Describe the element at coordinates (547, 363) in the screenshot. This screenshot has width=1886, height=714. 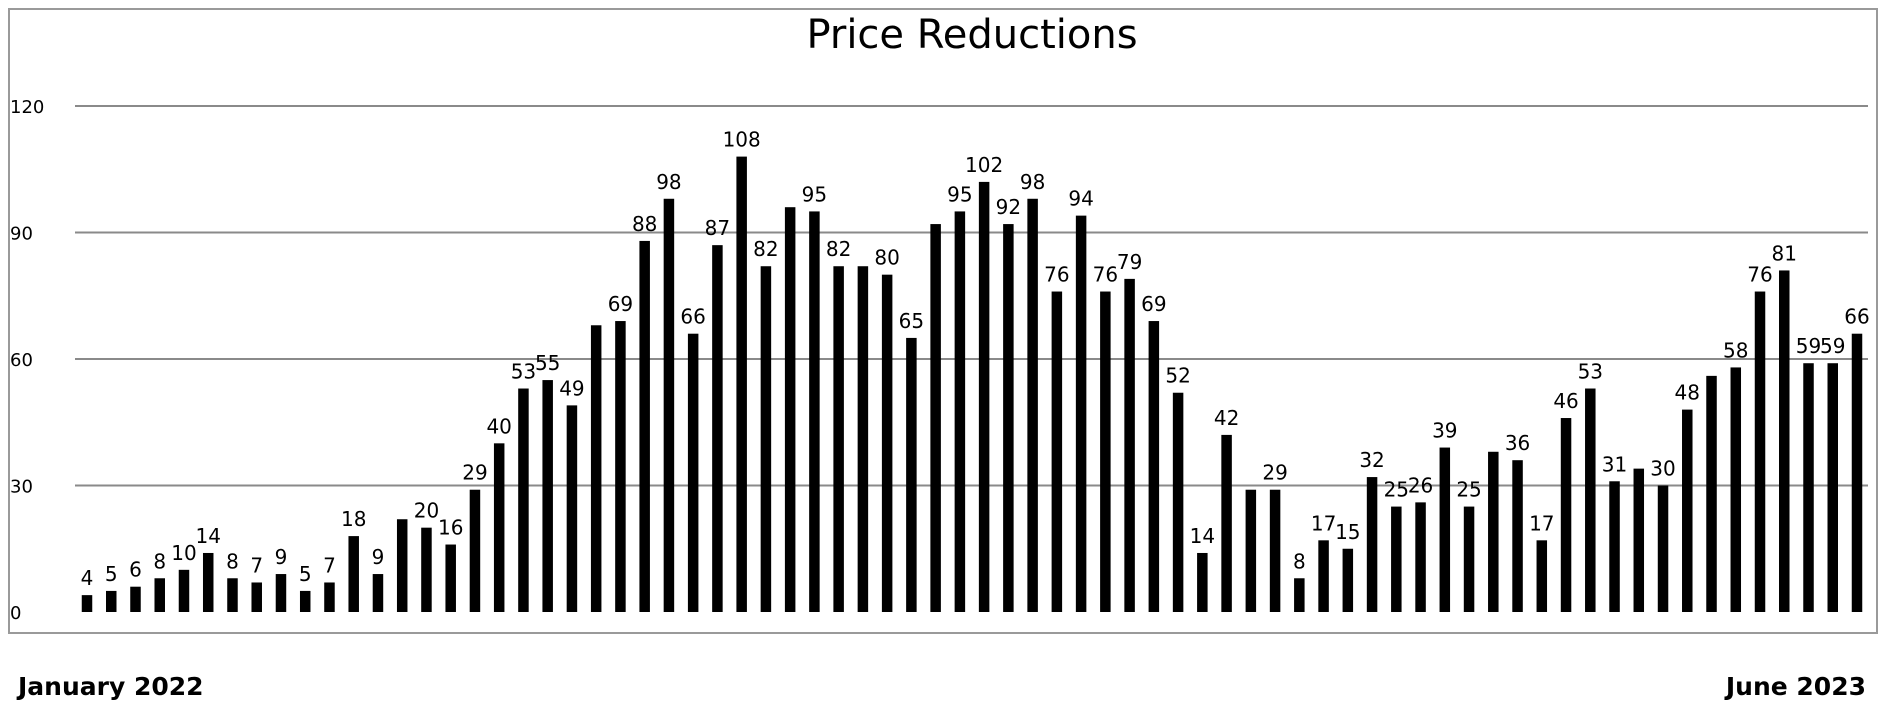
I see `data-label: 55` at that location.